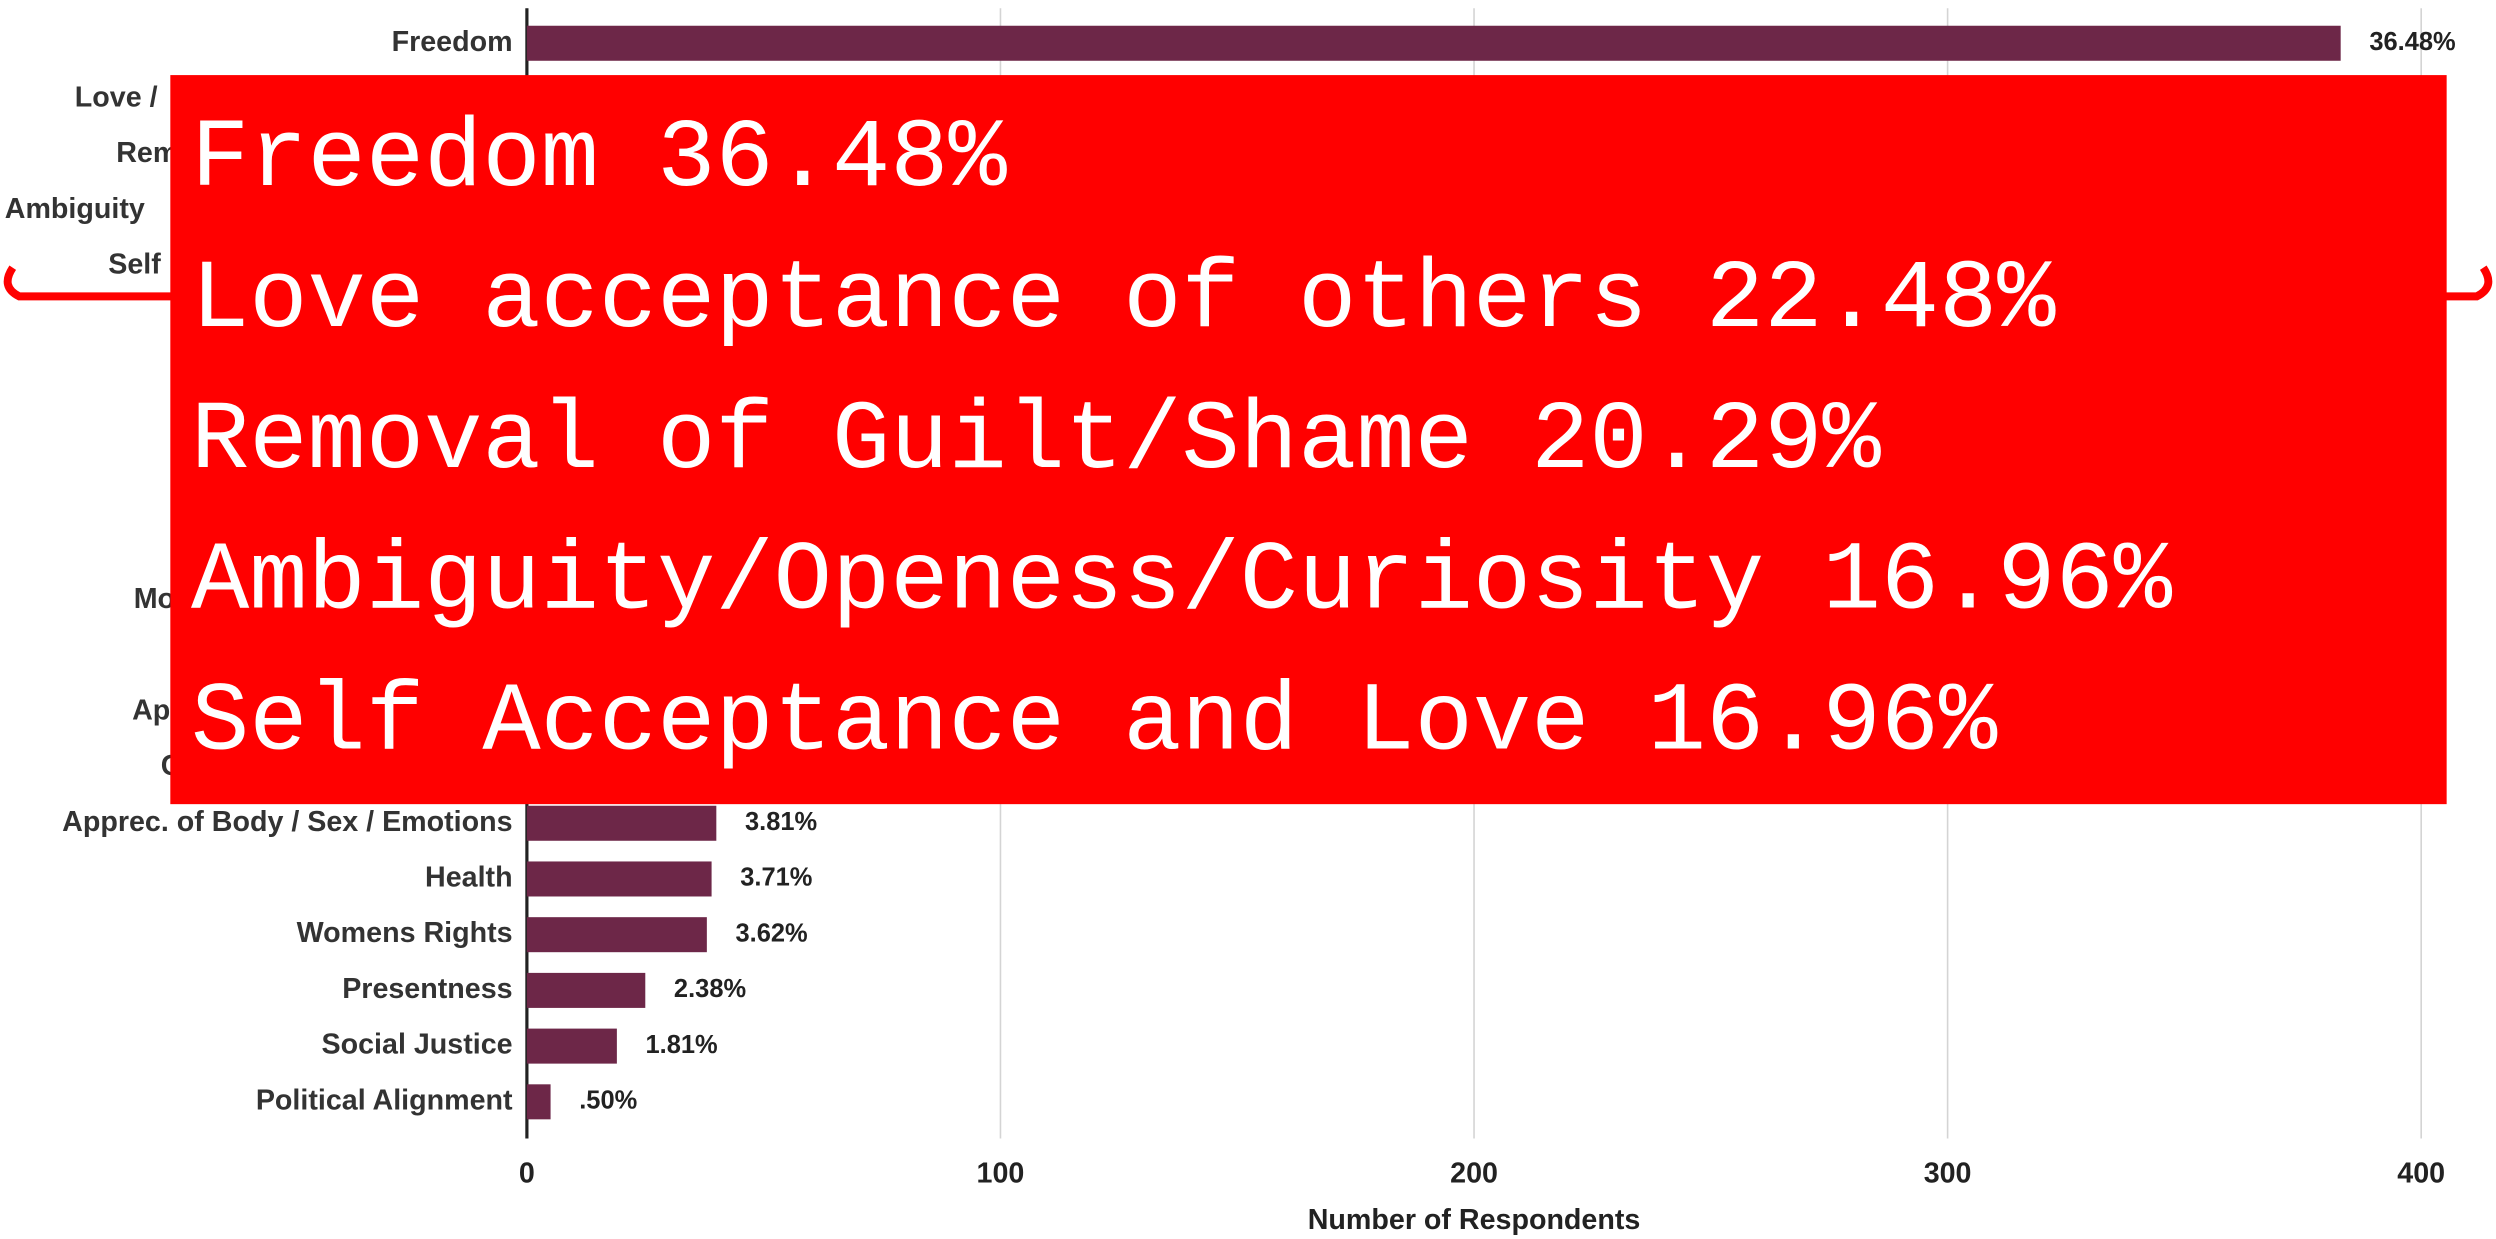 The image size is (2496, 1239). Describe the element at coordinates (1182, 583) in the screenshot. I see `overlay-line: Ambiguity/Openess/Curiosity 16.96%` at that location.